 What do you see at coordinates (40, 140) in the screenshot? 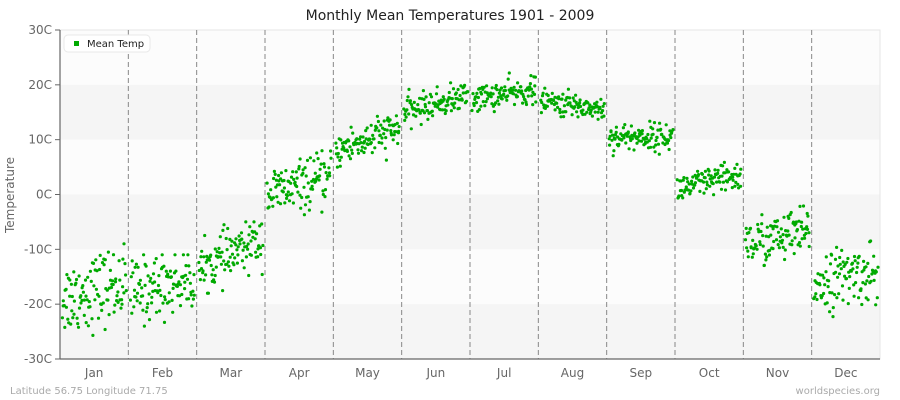
I see `y-tick-label: 10C` at bounding box center [40, 140].